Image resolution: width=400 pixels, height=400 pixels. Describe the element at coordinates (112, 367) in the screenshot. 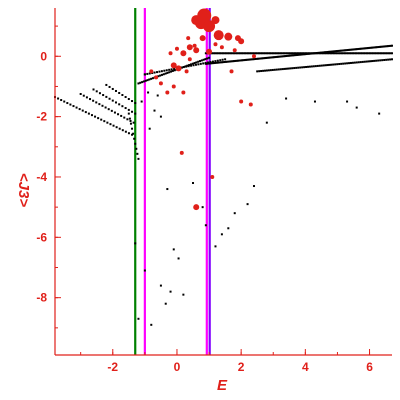

I see `x-tick-label: -2` at that location.